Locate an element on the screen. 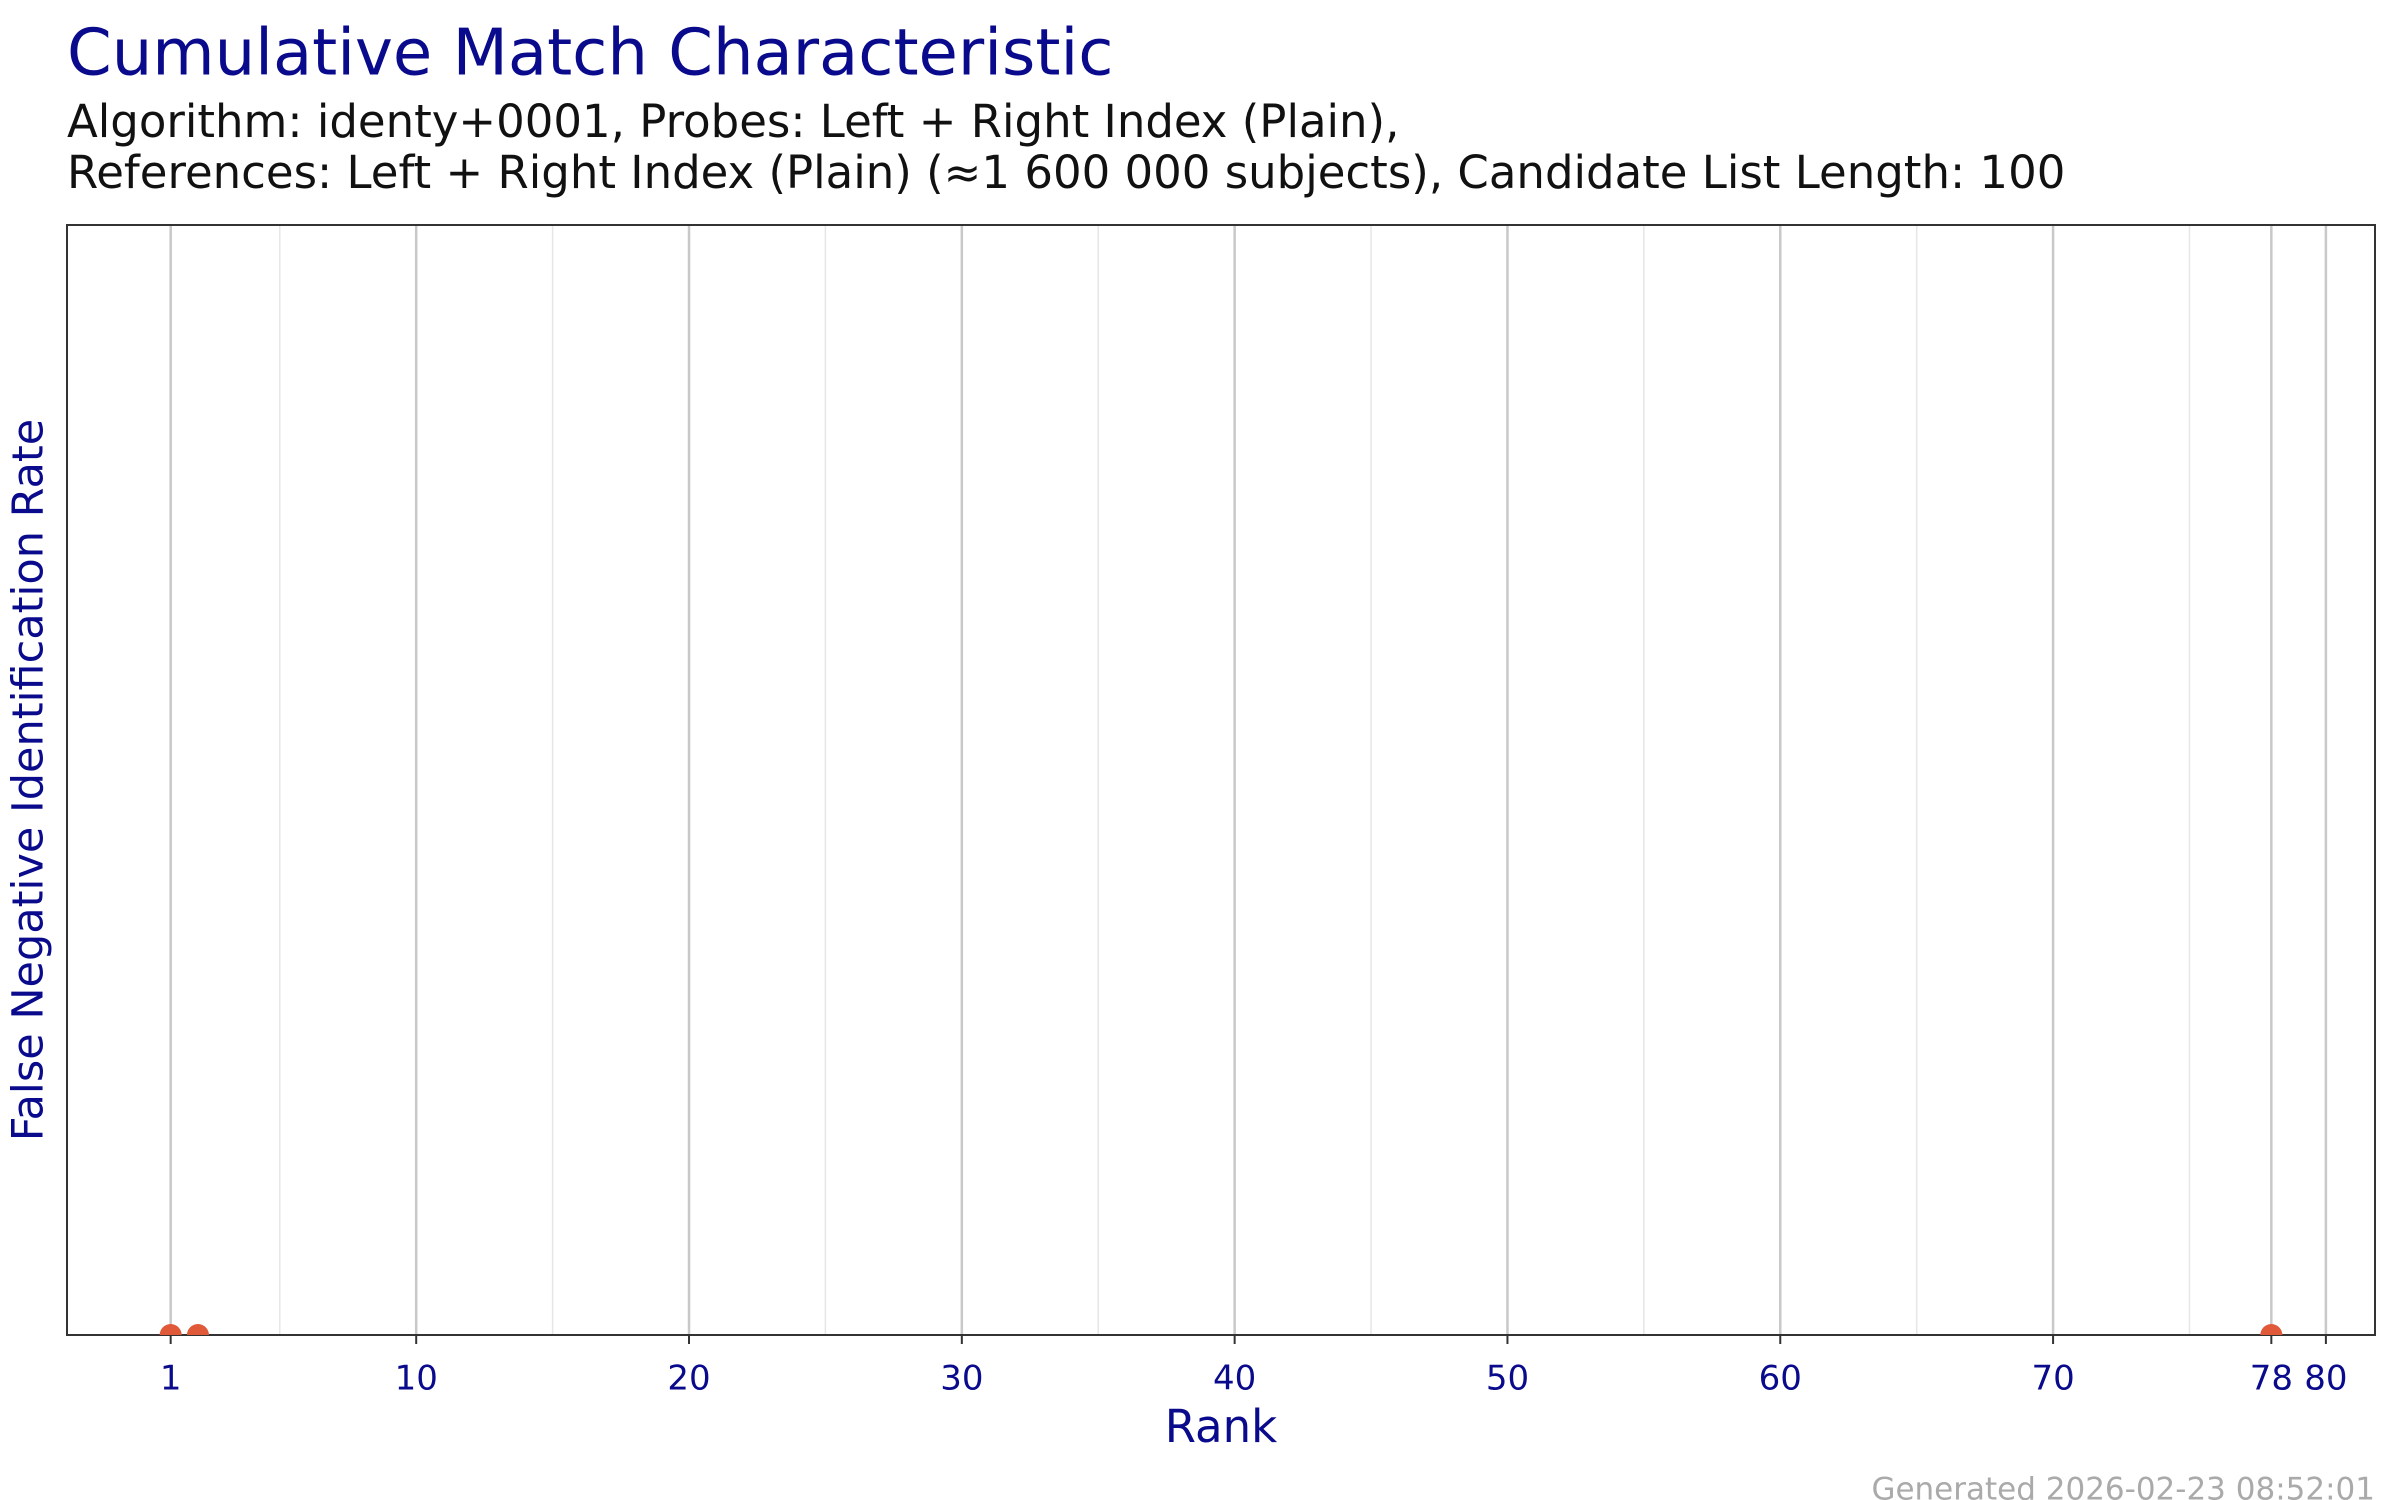  x-tick-label: 40 is located at coordinates (1234, 1379).